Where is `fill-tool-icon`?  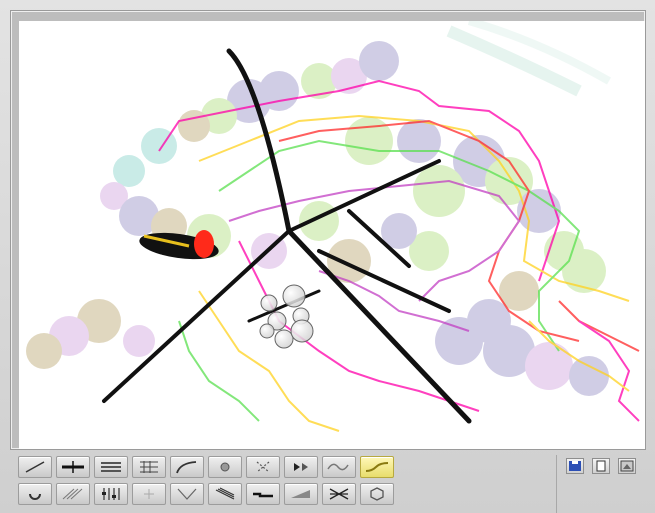
fill-tool-icon is located at coordinates (301, 467).